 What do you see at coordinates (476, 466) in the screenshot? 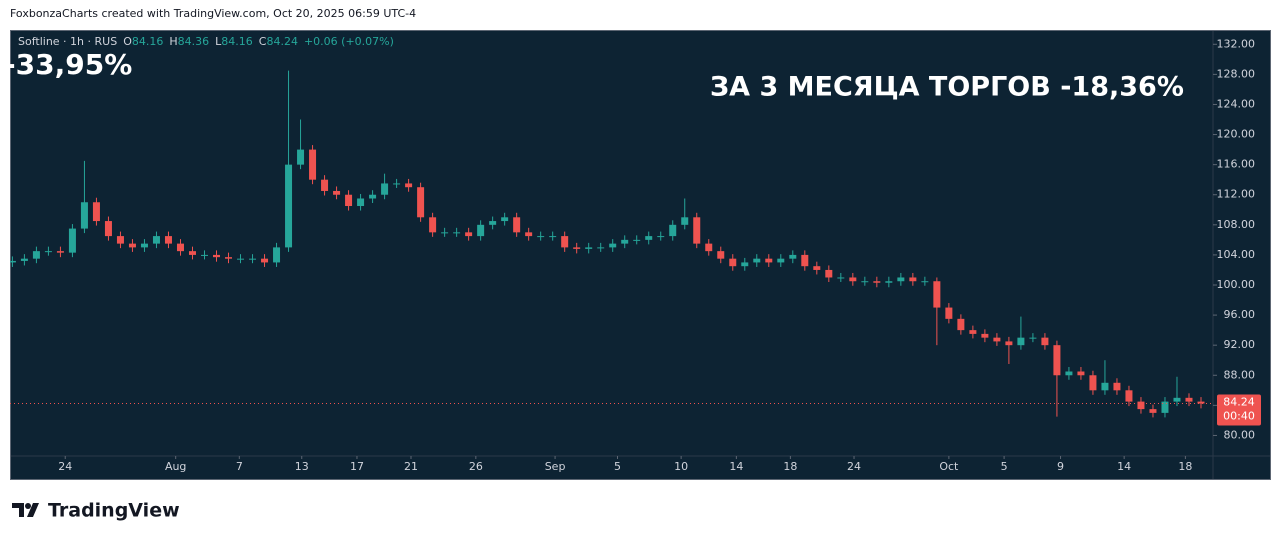
I see `x-tick-label: 26` at bounding box center [476, 466].